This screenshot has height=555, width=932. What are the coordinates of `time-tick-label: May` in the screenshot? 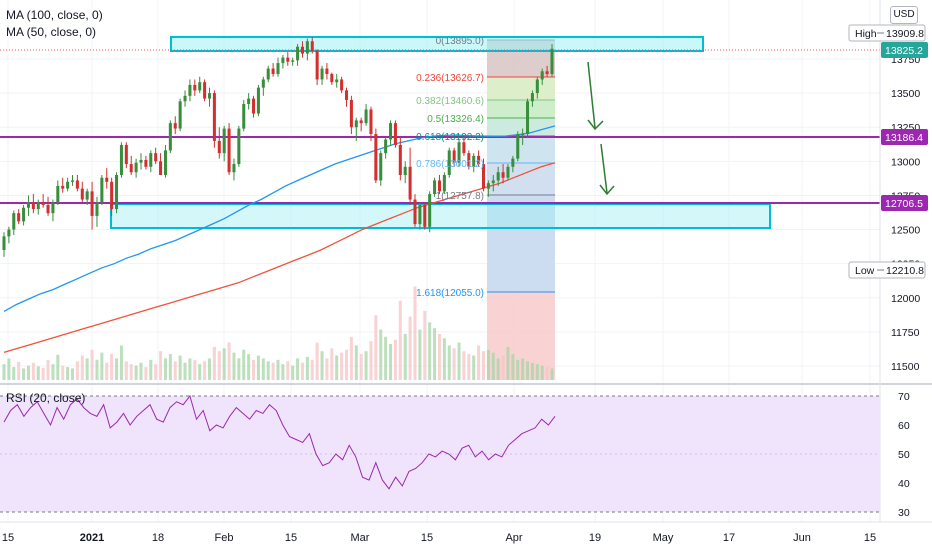 It's located at (663, 538).